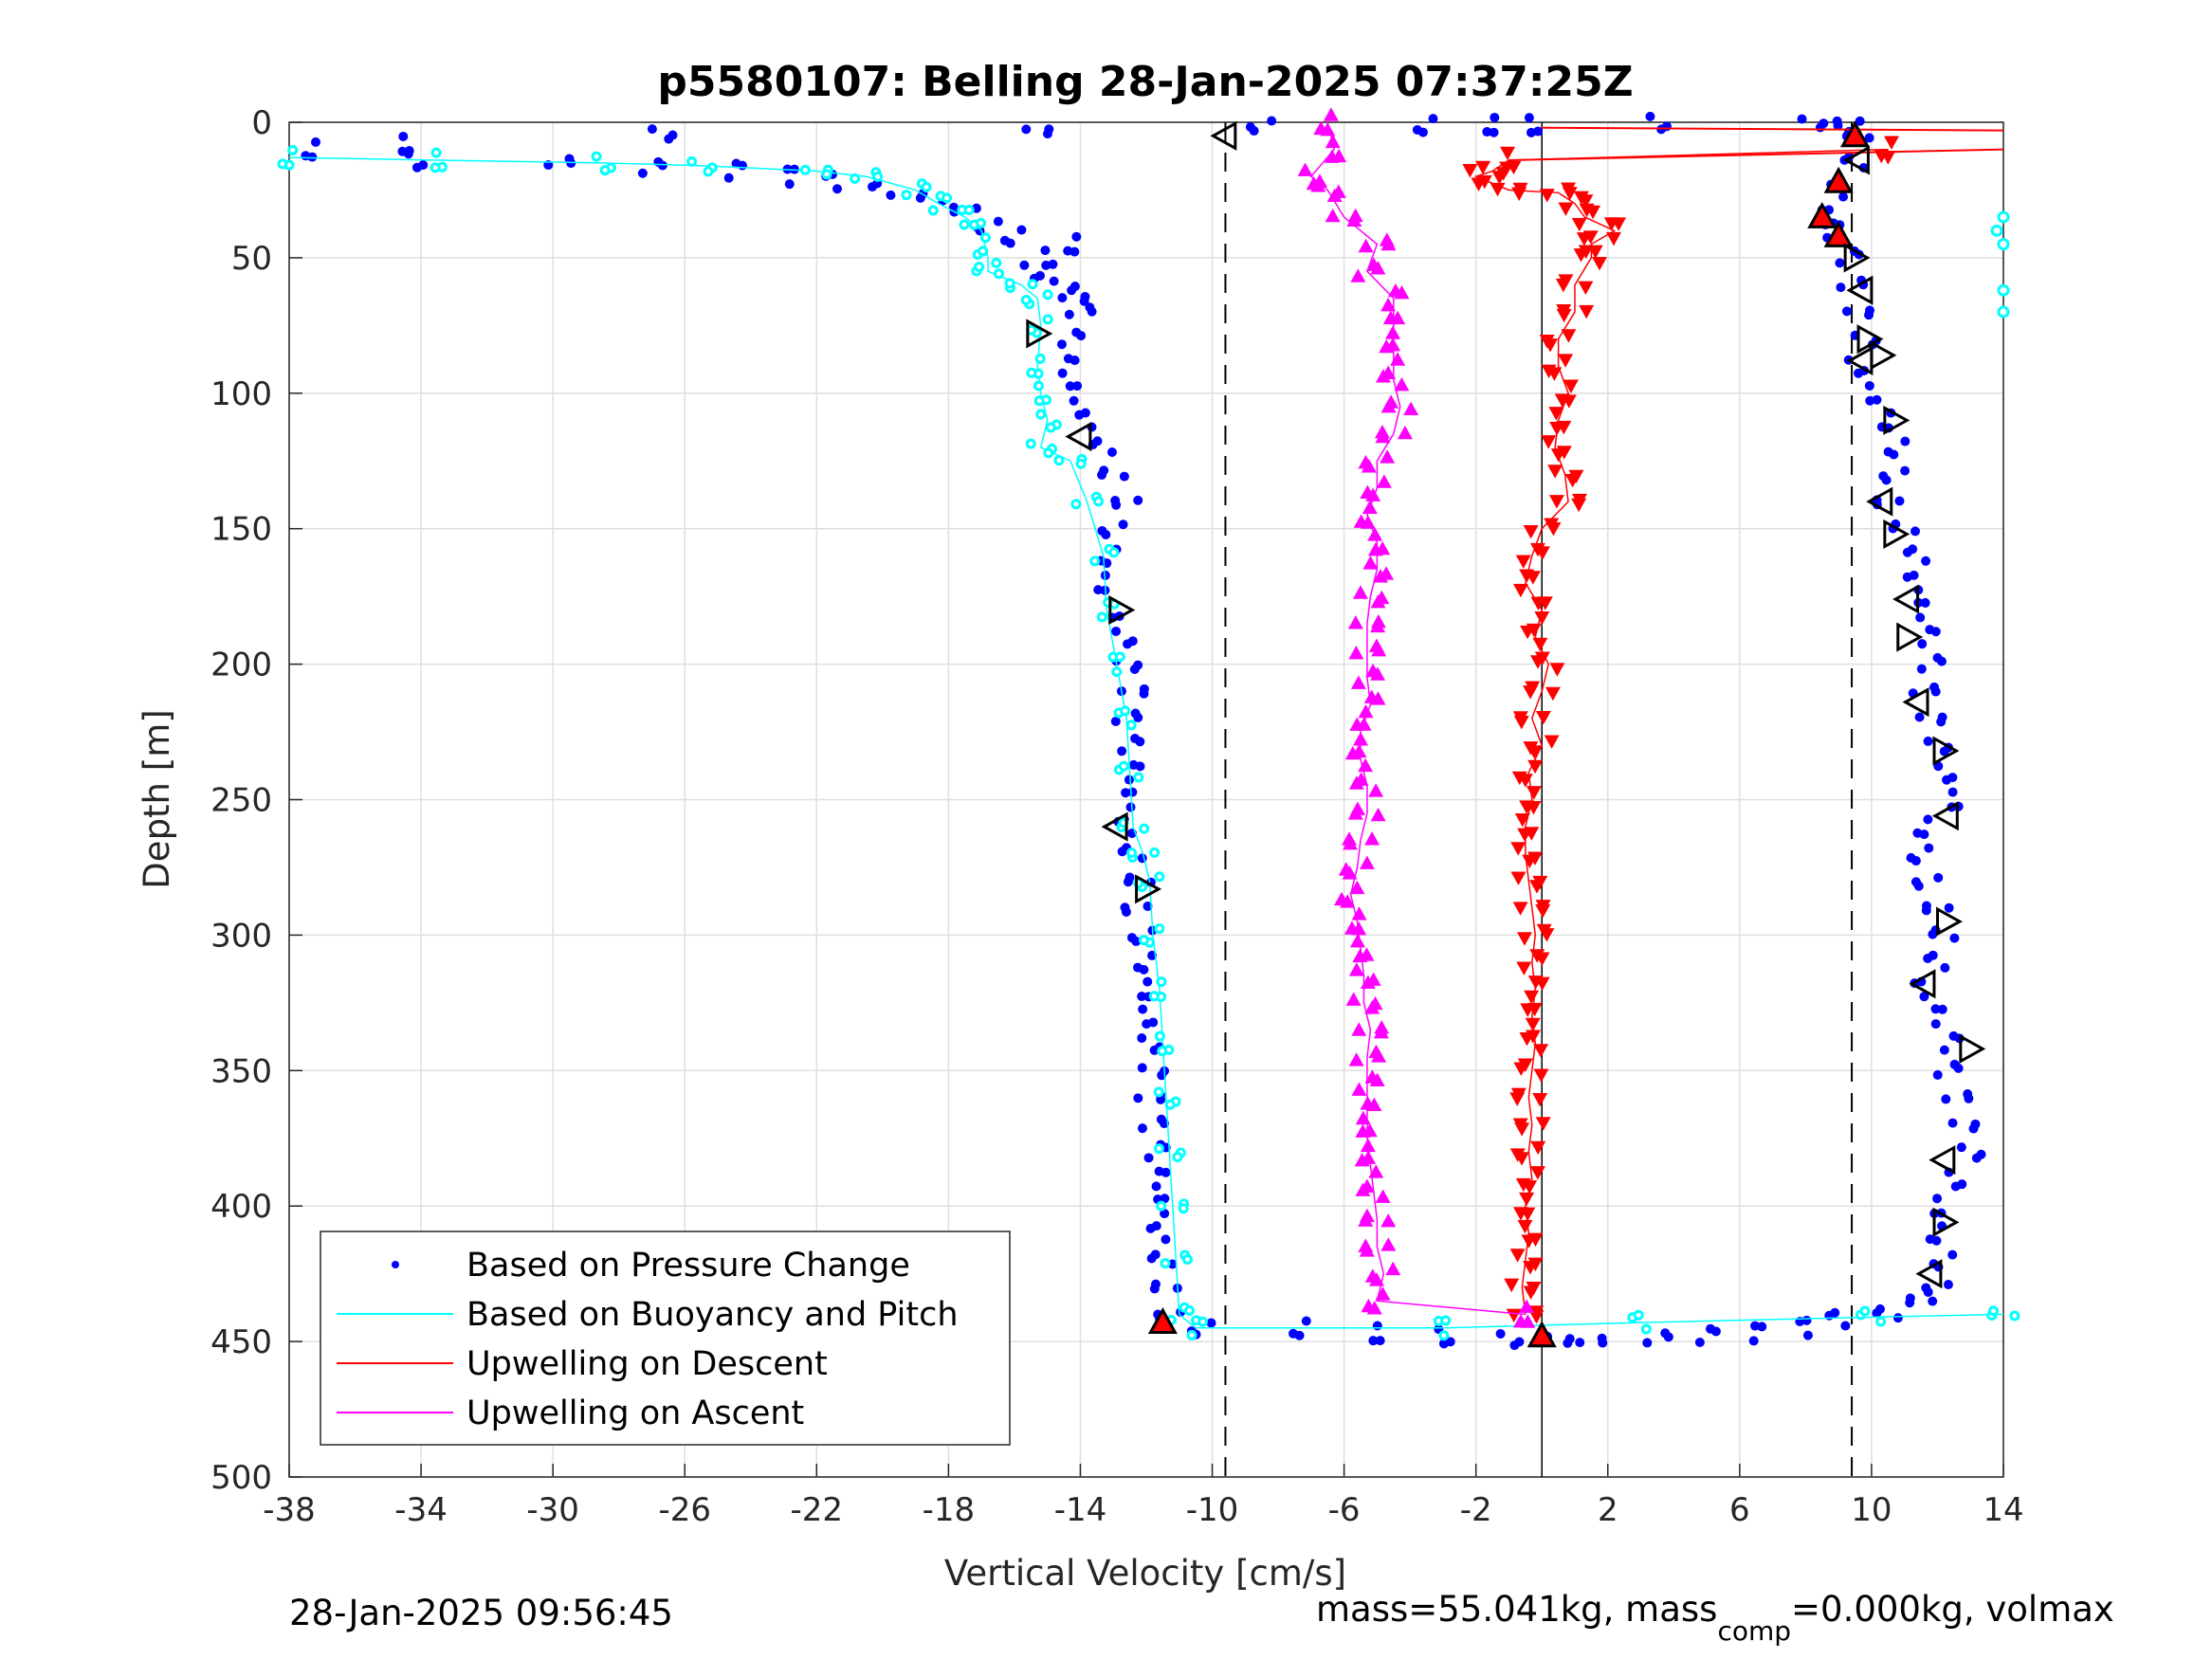 The width and height of the screenshot is (2212, 1659). What do you see at coordinates (241, 1478) in the screenshot?
I see `y-tick-label: 500` at bounding box center [241, 1478].